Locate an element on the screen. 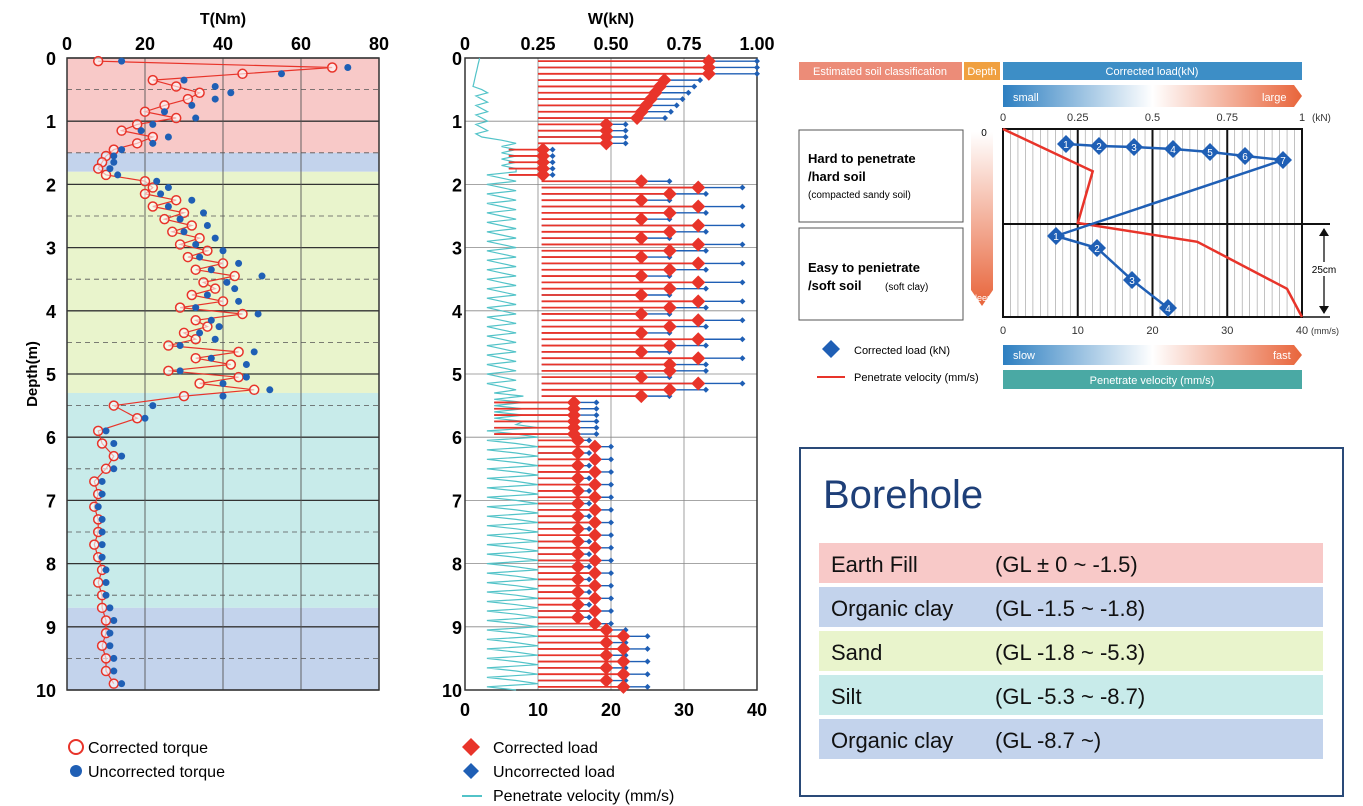 The image size is (1363, 806). velocity-line is located at coordinates (505, 374).